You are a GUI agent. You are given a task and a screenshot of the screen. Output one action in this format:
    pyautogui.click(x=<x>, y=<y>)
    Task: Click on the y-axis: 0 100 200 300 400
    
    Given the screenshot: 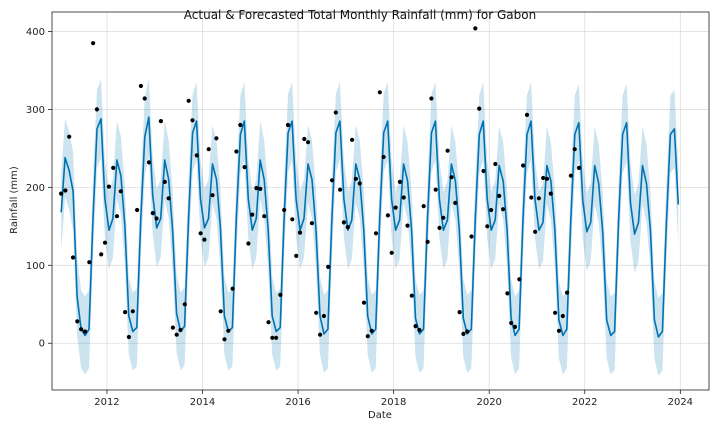 What is the action you would take?
    pyautogui.click(x=39, y=188)
    